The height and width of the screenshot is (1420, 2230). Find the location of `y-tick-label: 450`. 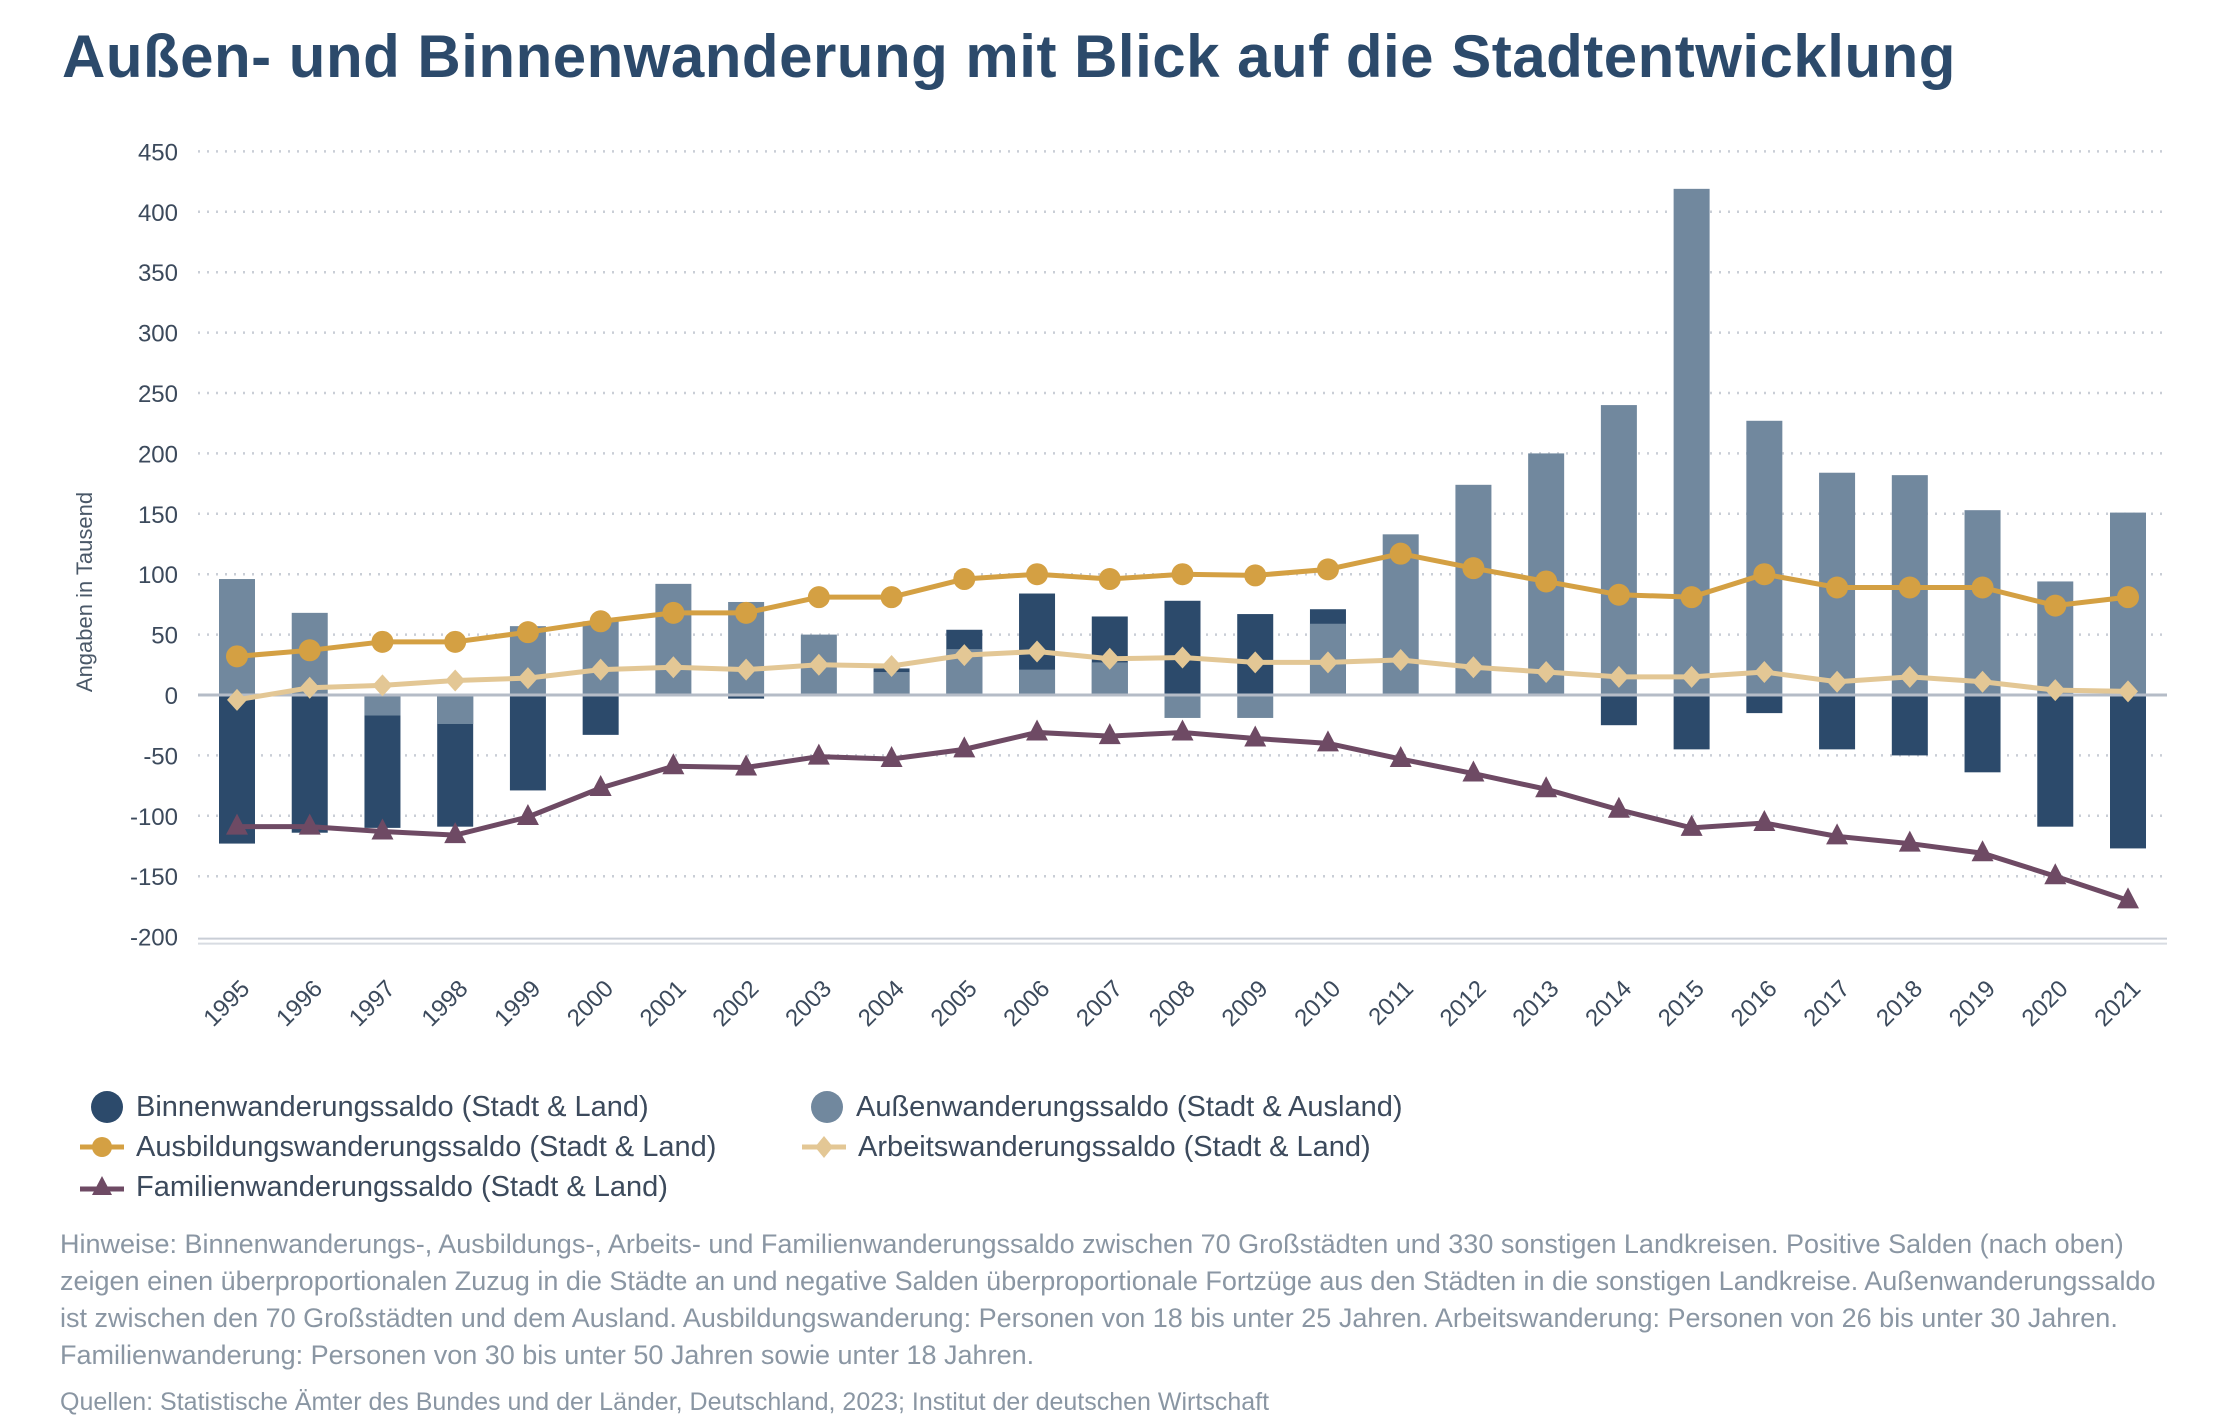

y-tick-label: 450 is located at coordinates (158, 152).